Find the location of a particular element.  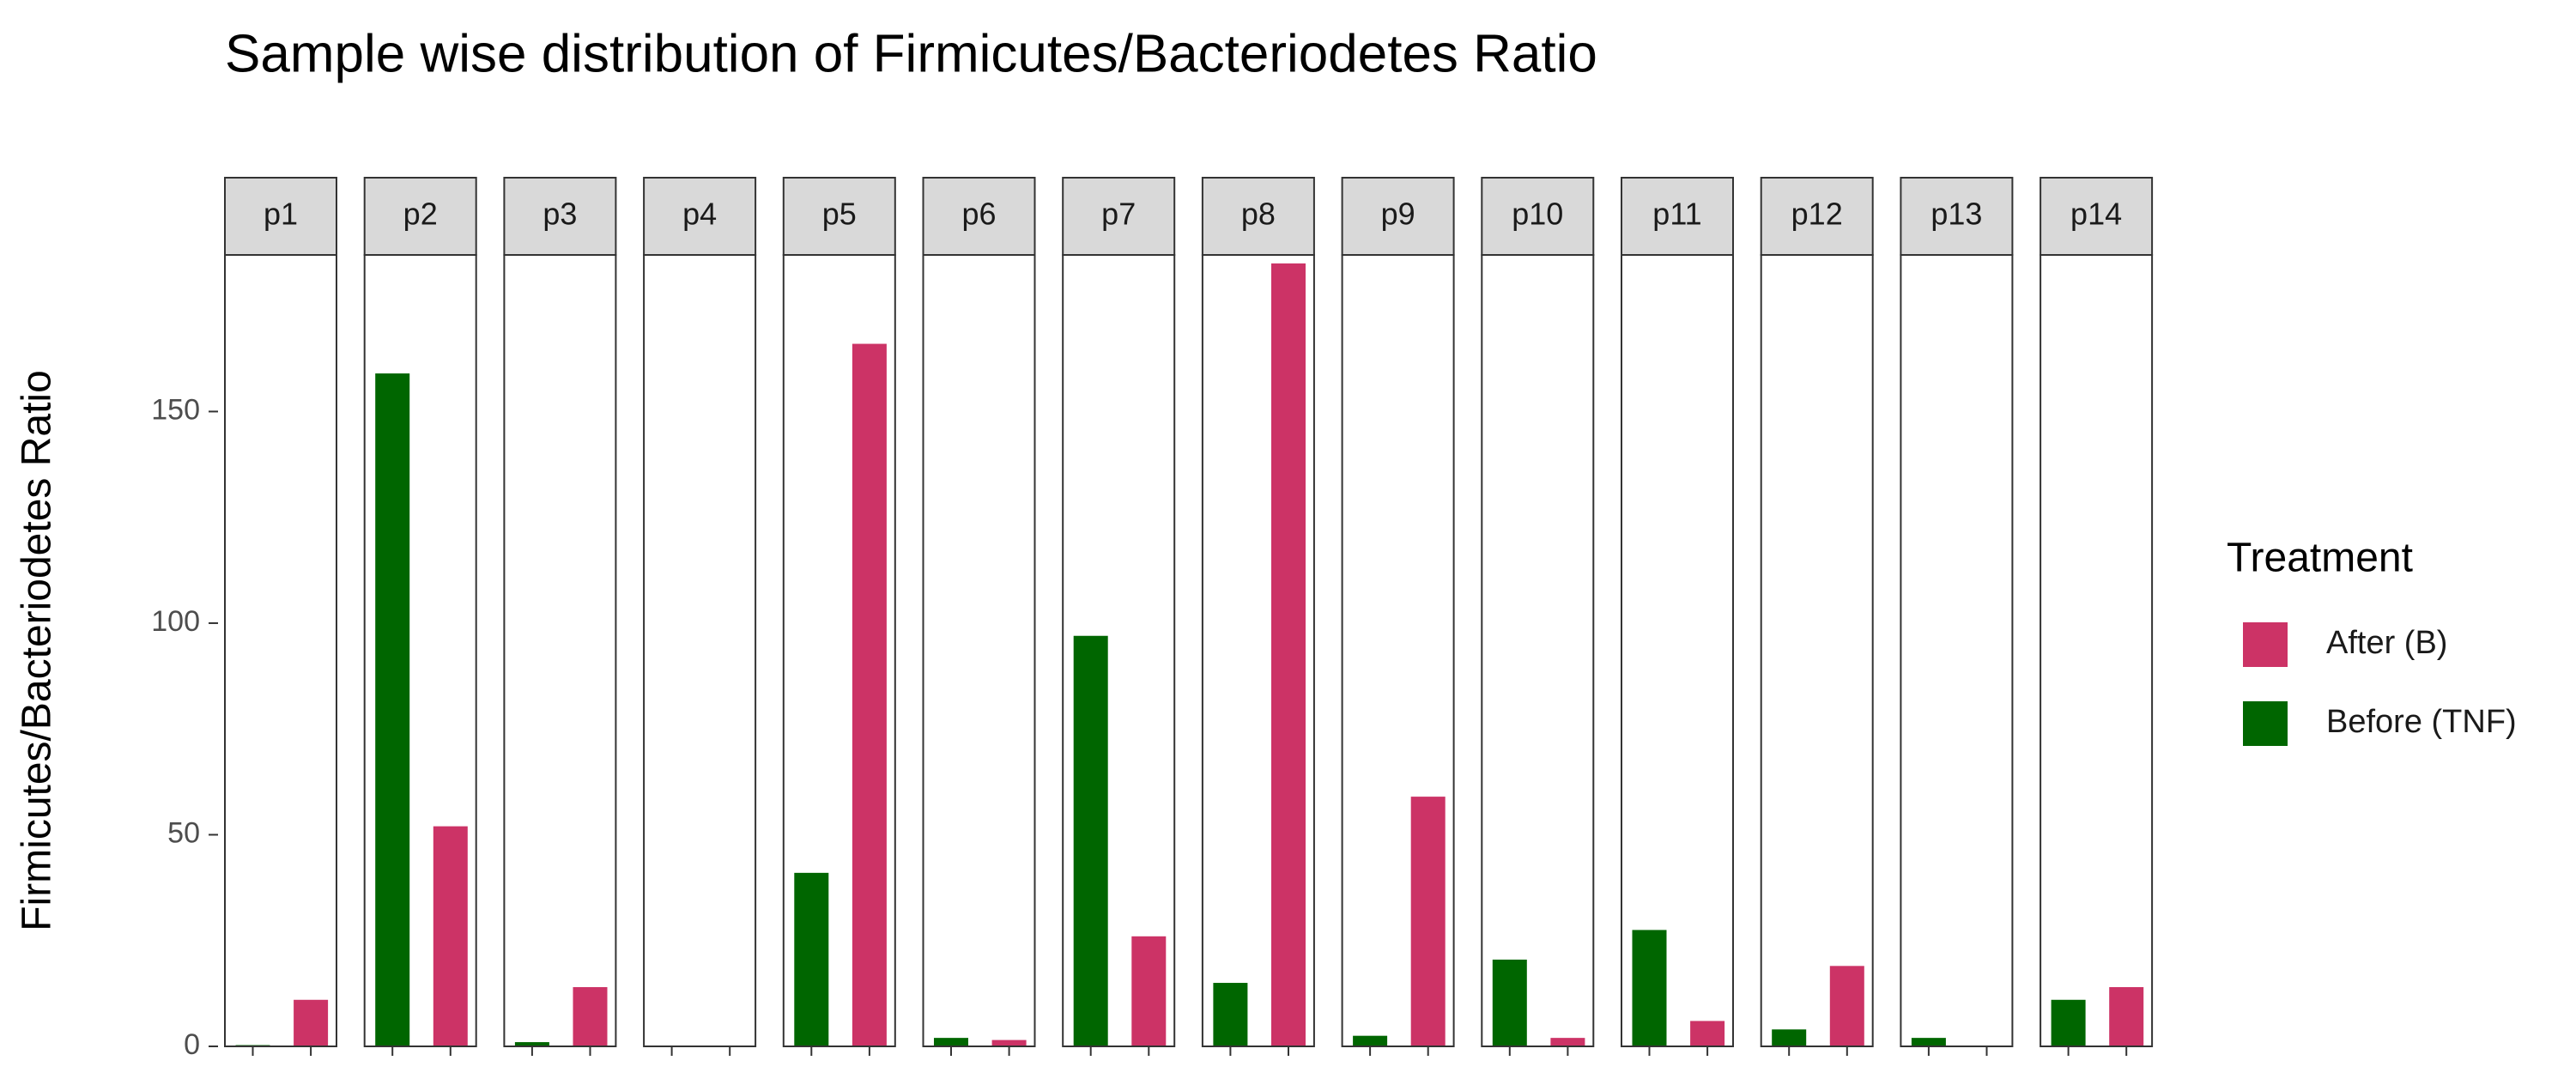

y-tick-label: 100 is located at coordinates (175, 621).